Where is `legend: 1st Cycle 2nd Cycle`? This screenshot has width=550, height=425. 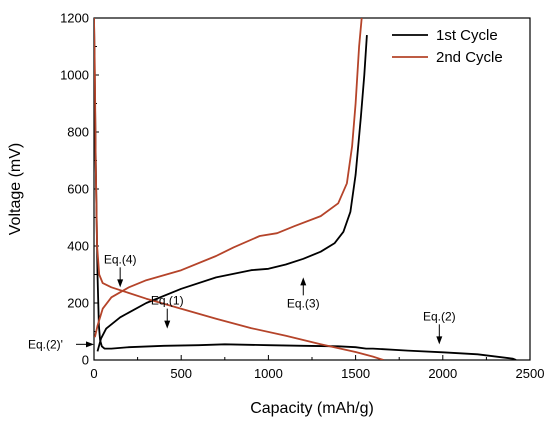
legend: 1st Cycle 2nd Cycle is located at coordinates (447, 46).